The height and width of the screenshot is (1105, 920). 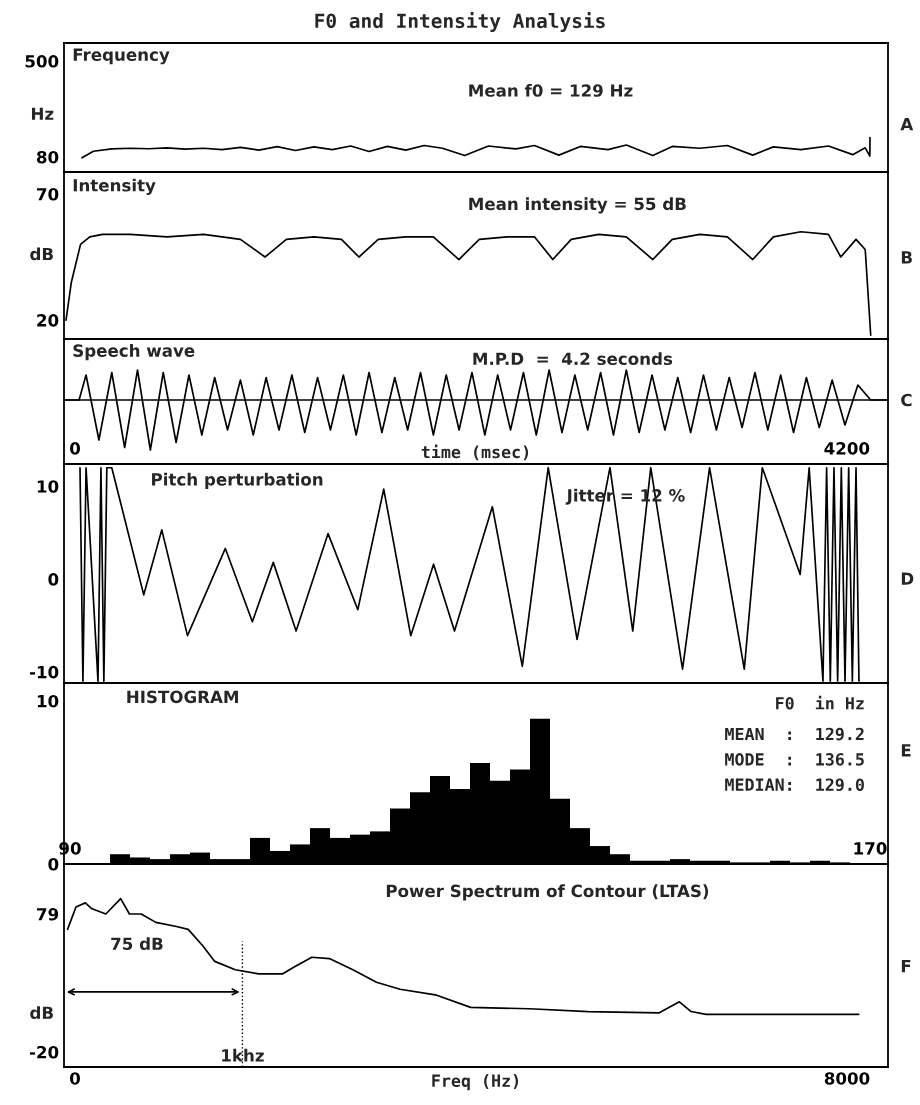 What do you see at coordinates (573, 359) in the screenshot?
I see `text: M.P.D = 4.2 seconds` at bounding box center [573, 359].